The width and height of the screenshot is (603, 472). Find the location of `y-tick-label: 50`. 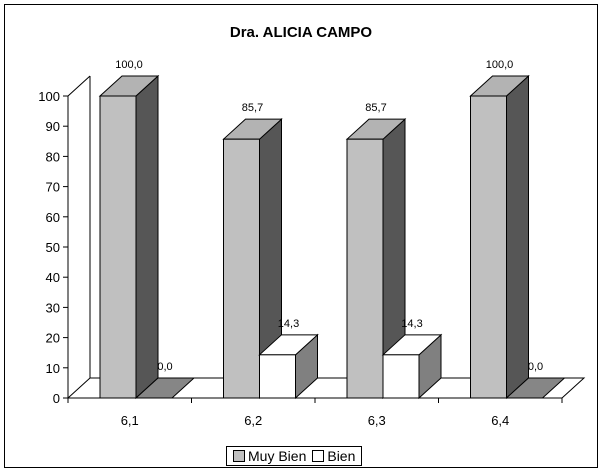

y-tick-label: 50 is located at coordinates (53, 247).